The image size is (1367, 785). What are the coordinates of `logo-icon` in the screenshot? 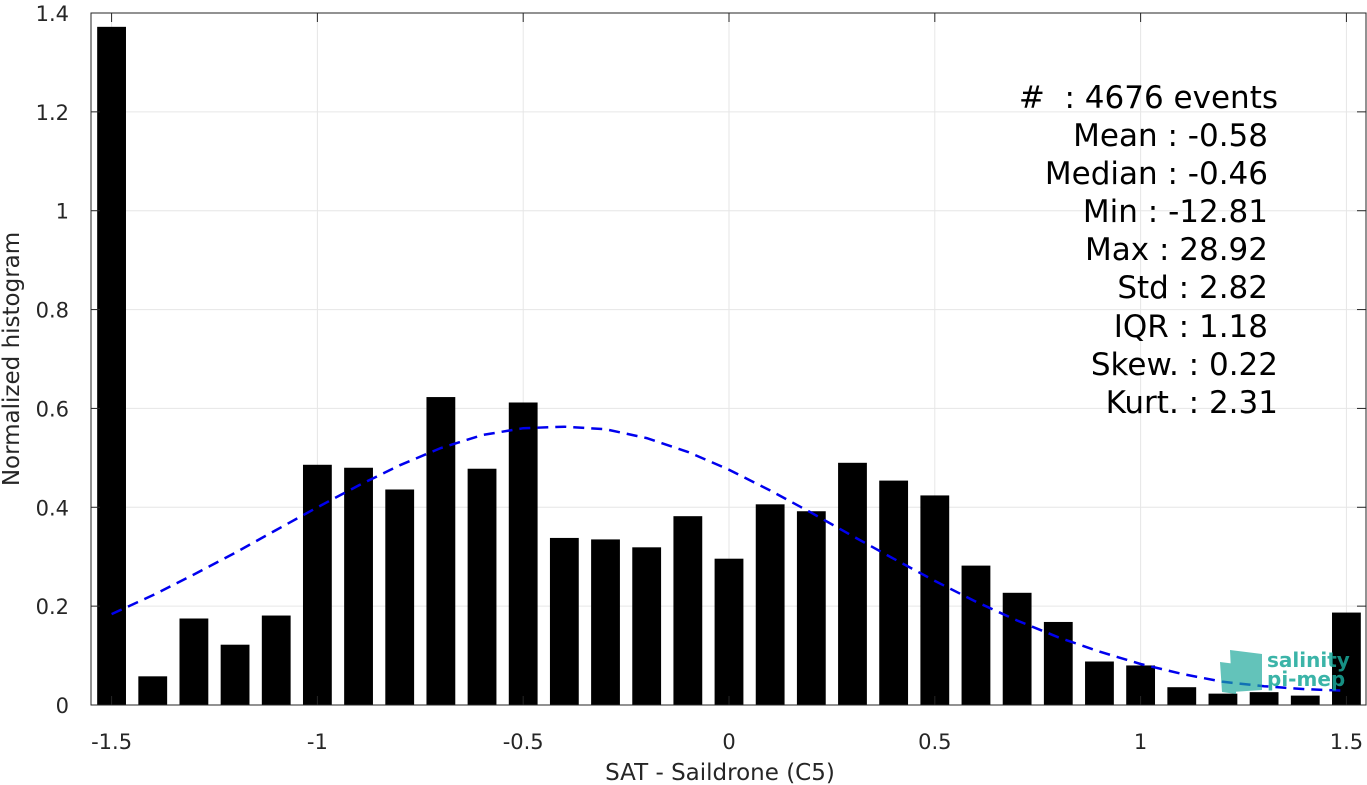 It's located at (1241, 672).